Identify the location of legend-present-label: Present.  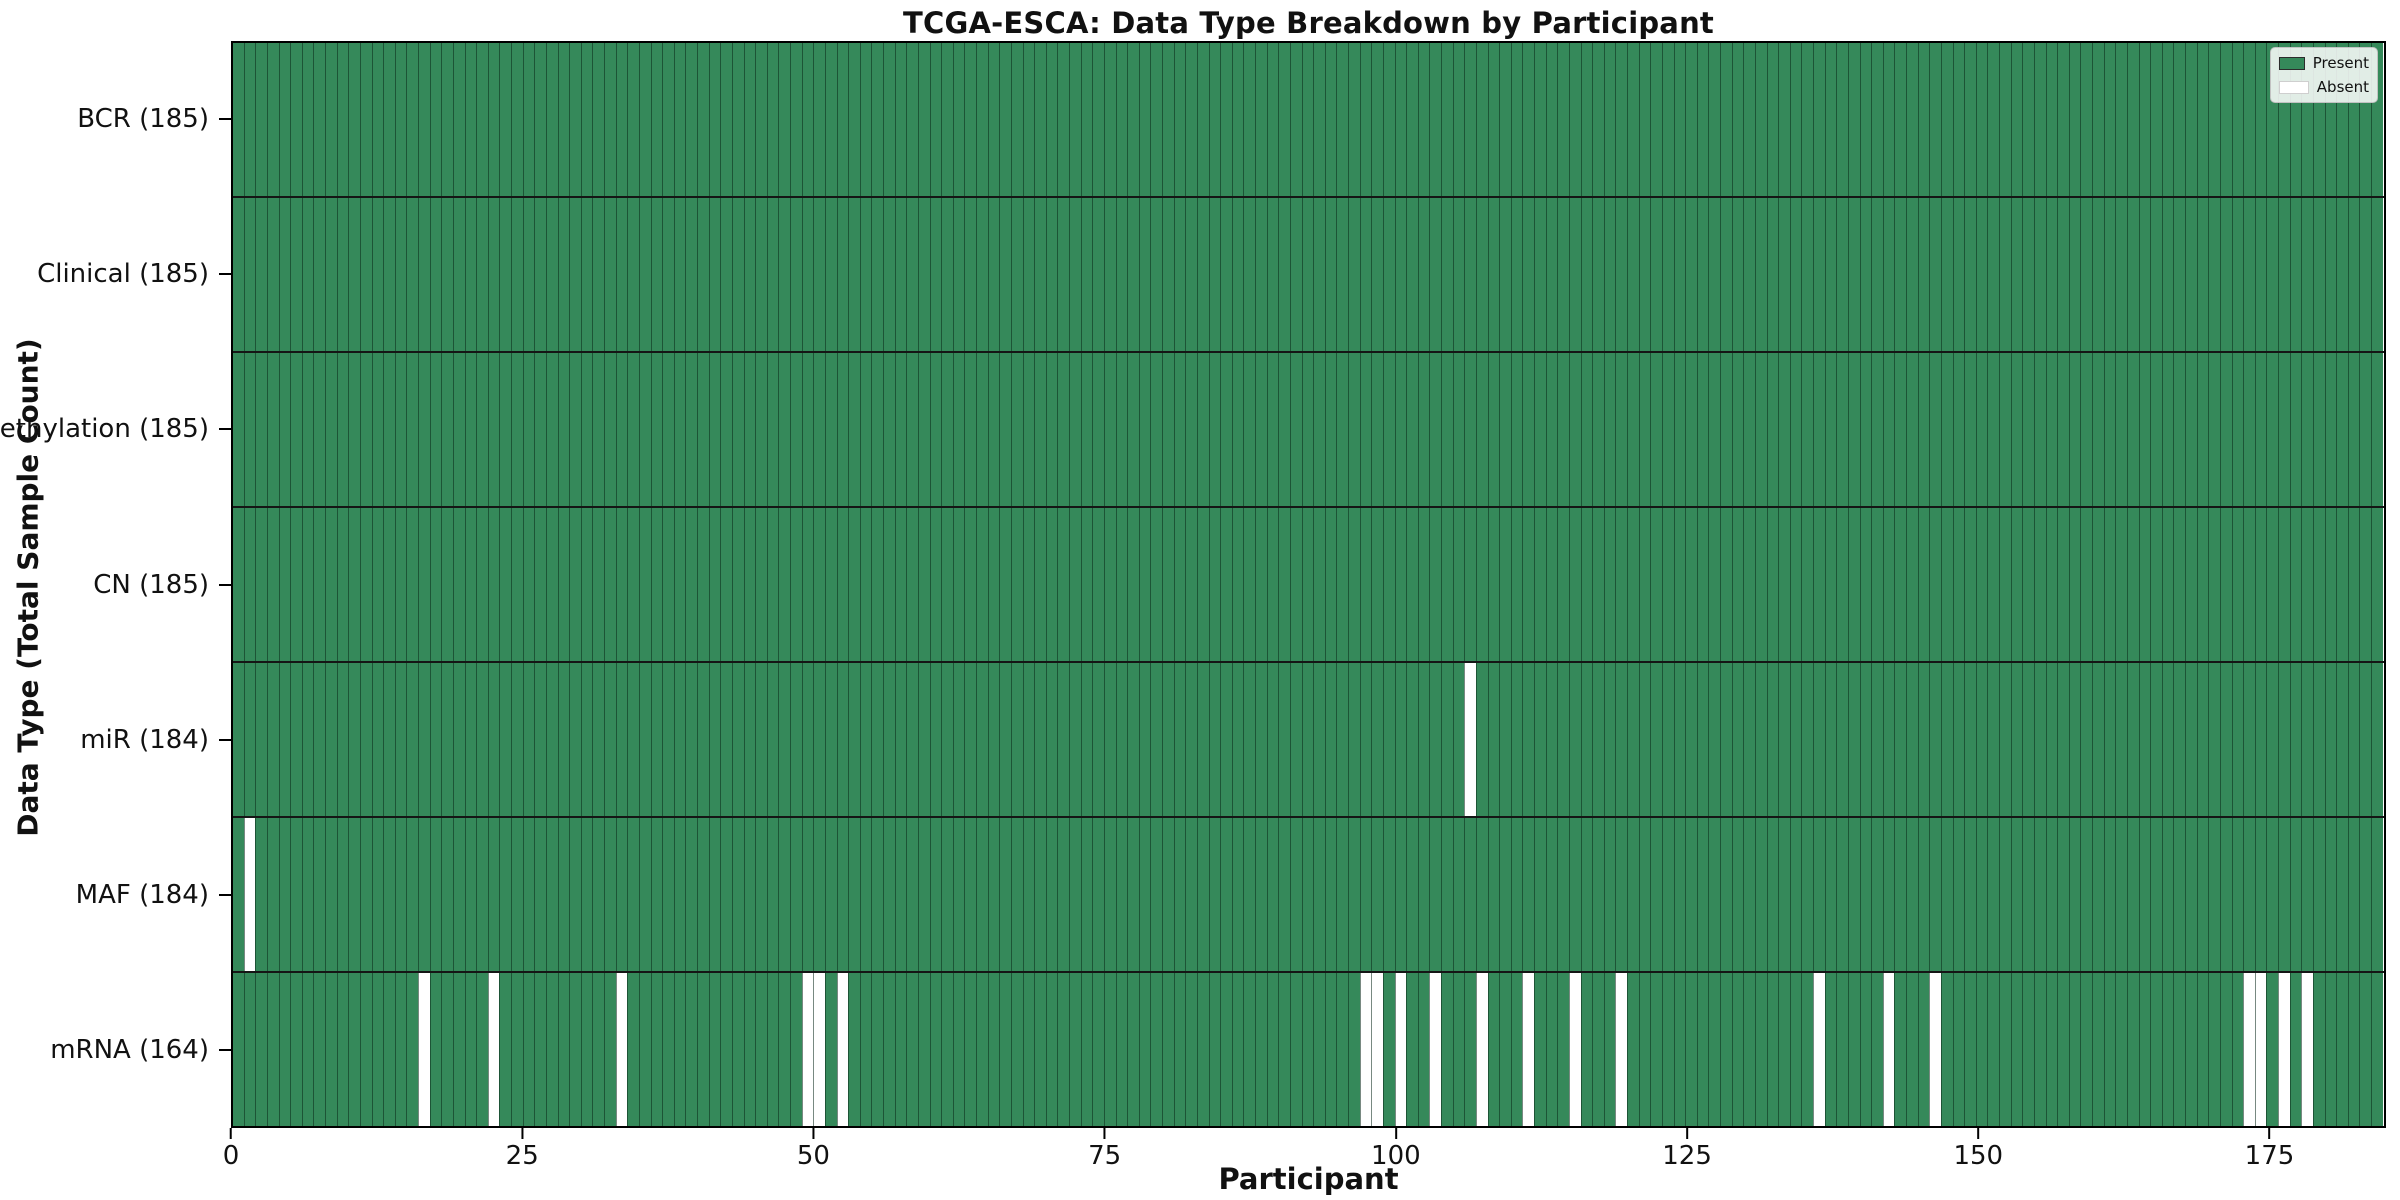
(2340, 63).